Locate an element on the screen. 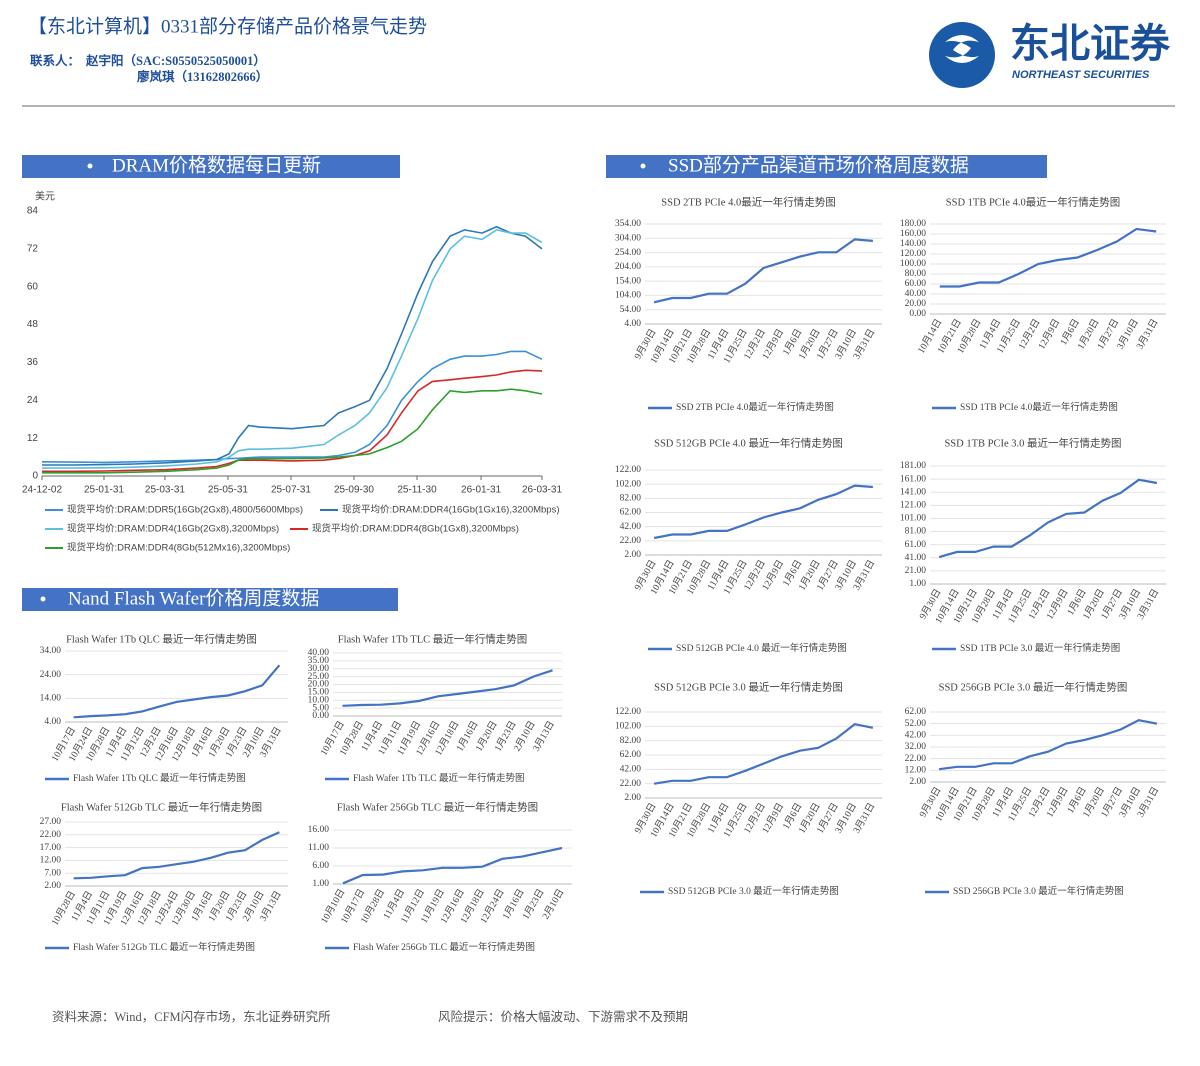 The height and width of the screenshot is (1066, 1200). y-tick-label: 140.00 is located at coordinates (913, 244).